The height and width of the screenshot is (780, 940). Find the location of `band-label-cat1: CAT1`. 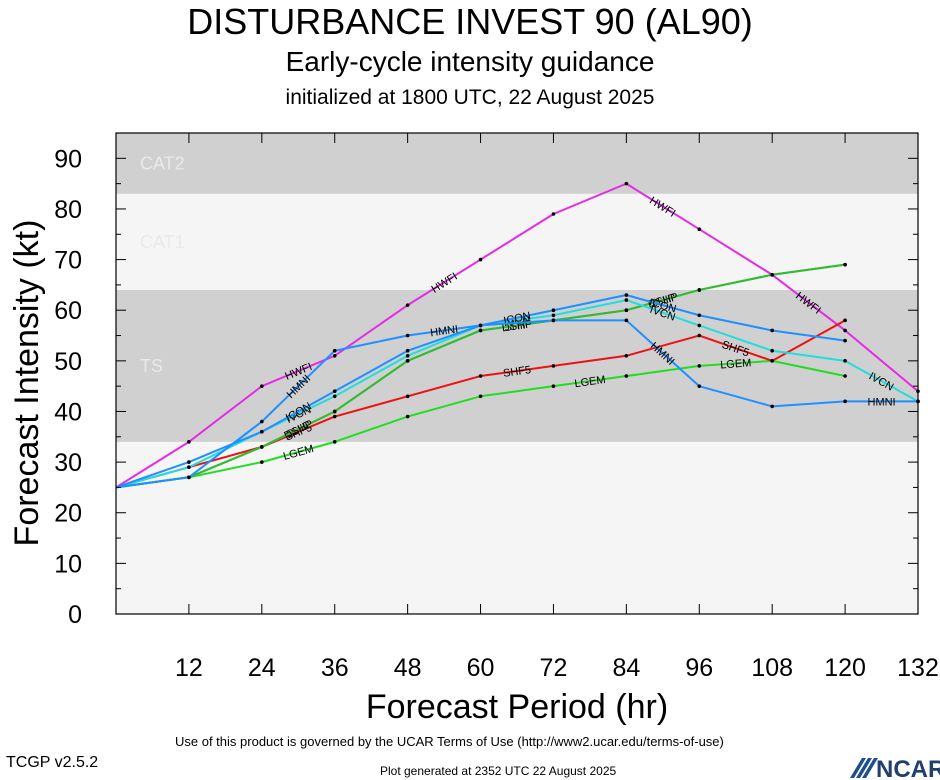

band-label-cat1: CAT1 is located at coordinates (162, 242).